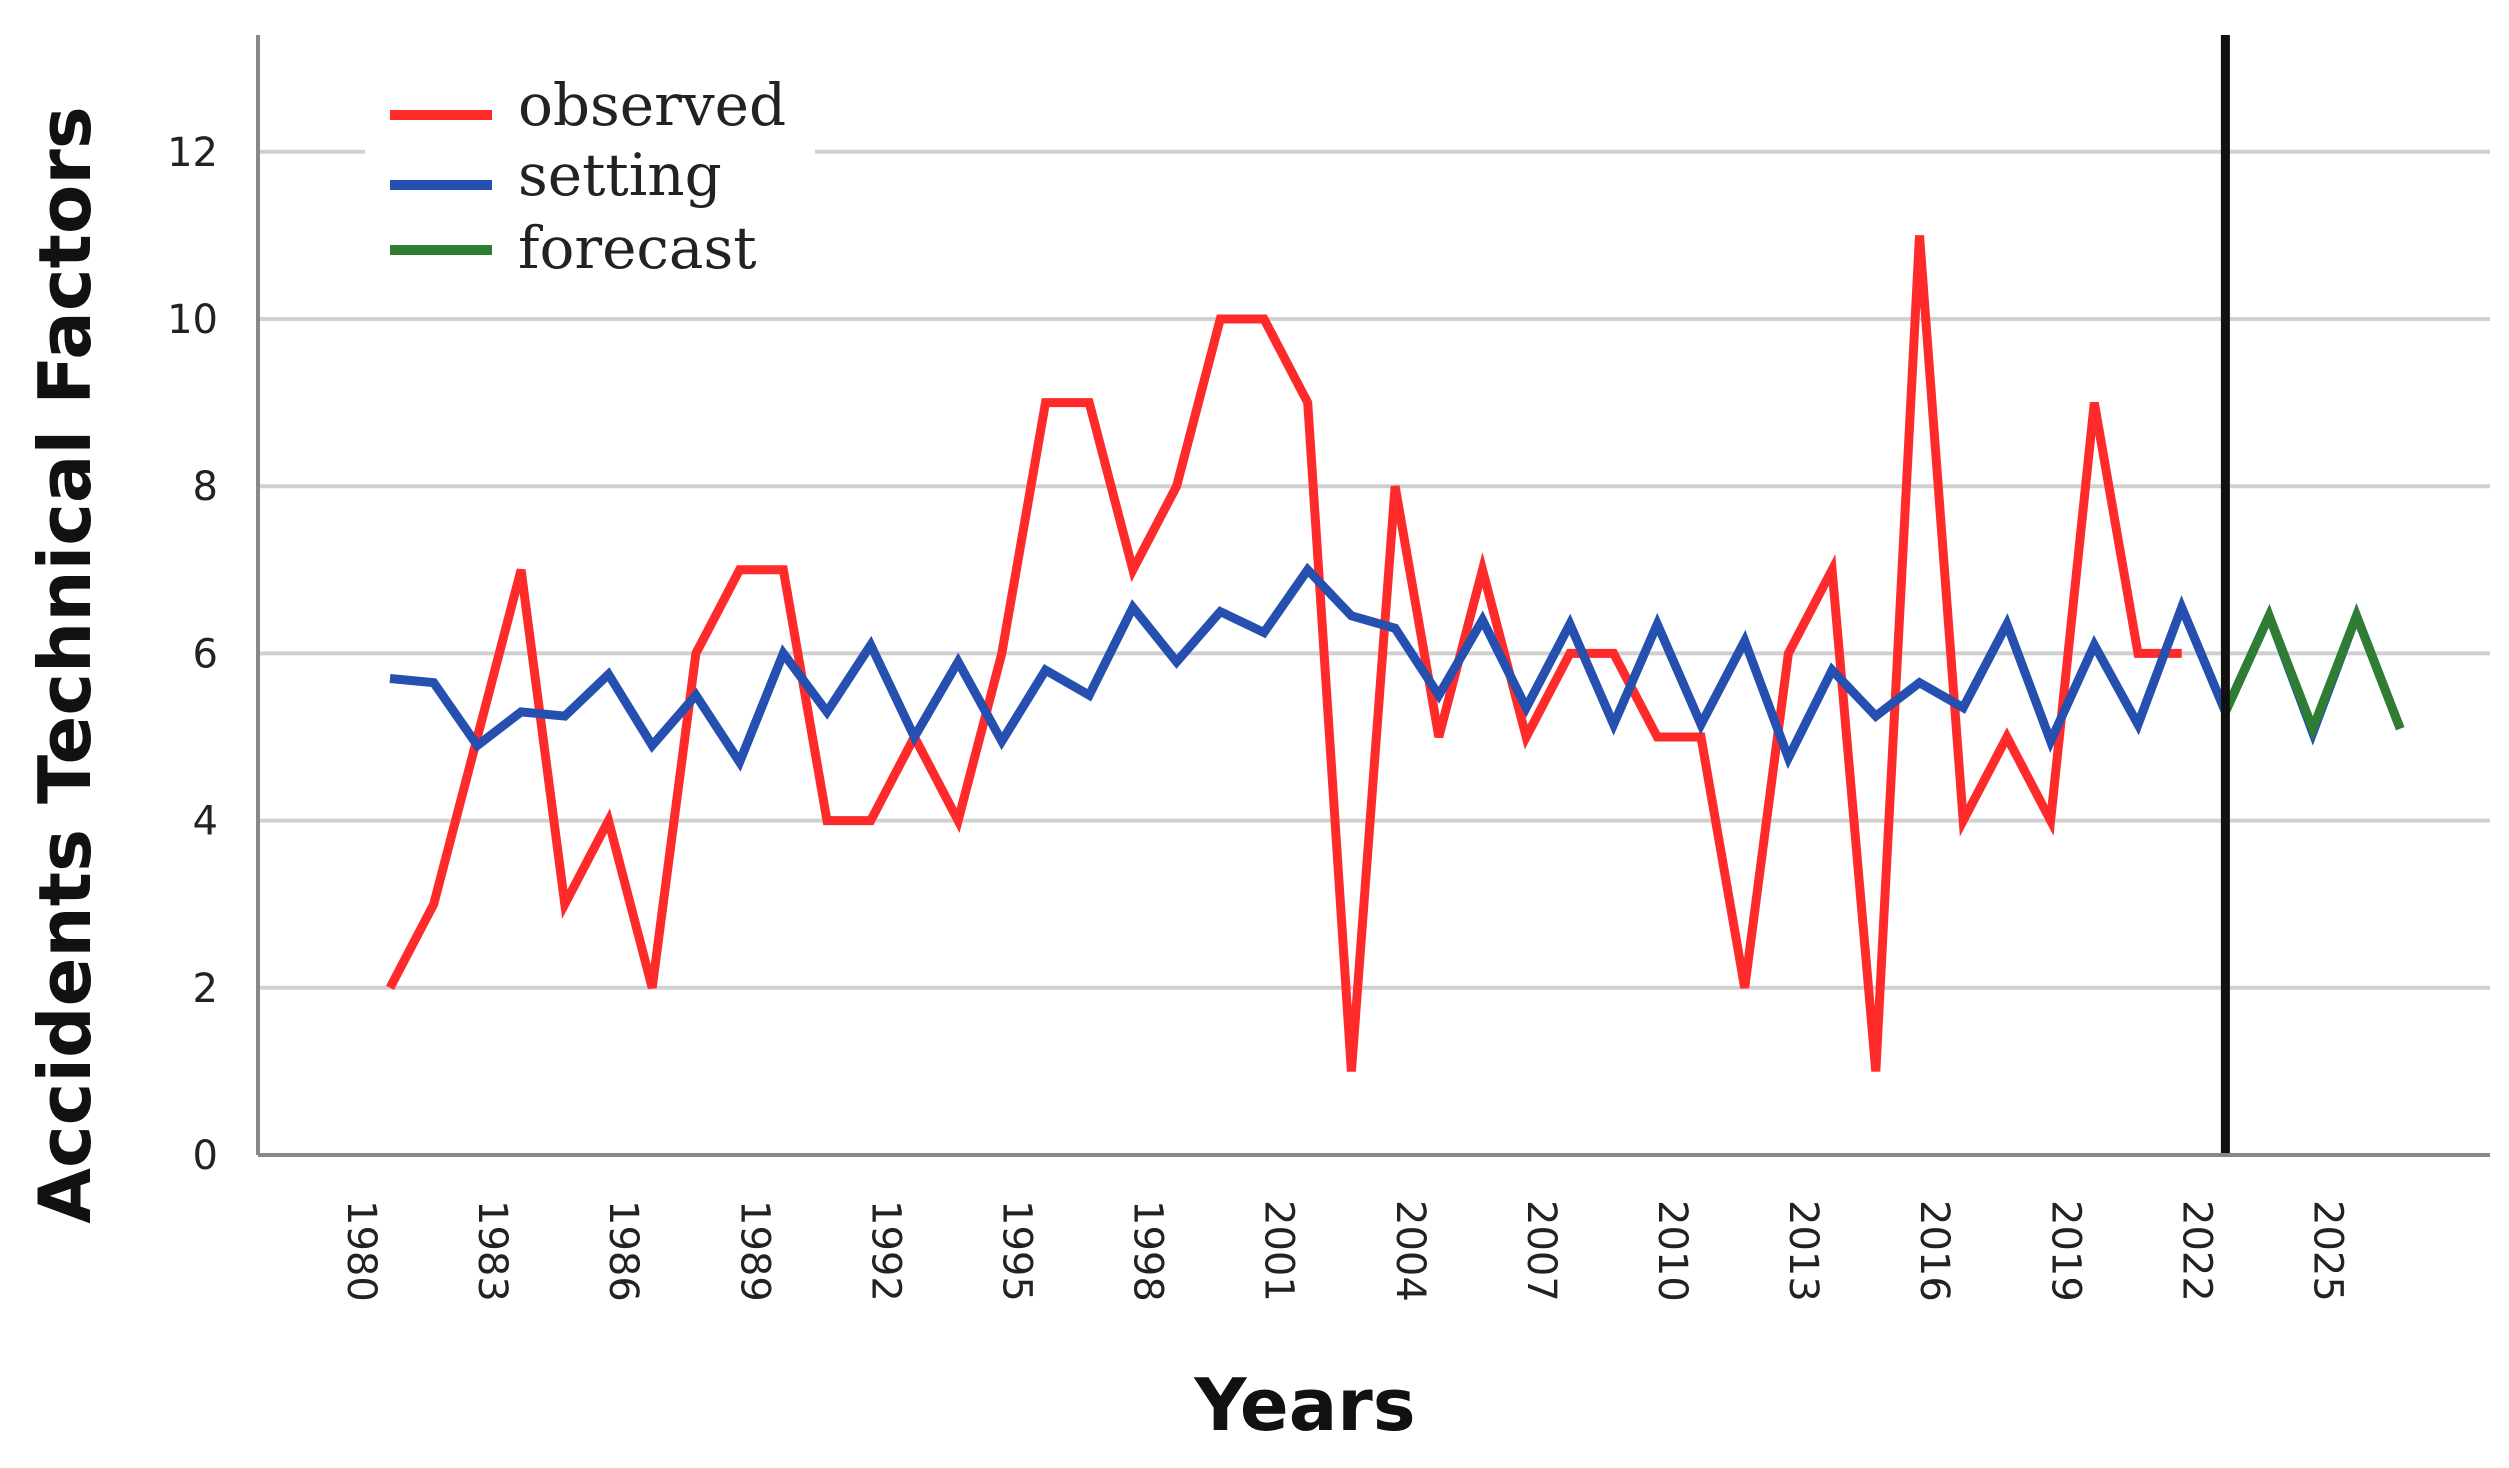  Describe the element at coordinates (1410, 1251) in the screenshot. I see `x-tick-label: 2004` at that location.